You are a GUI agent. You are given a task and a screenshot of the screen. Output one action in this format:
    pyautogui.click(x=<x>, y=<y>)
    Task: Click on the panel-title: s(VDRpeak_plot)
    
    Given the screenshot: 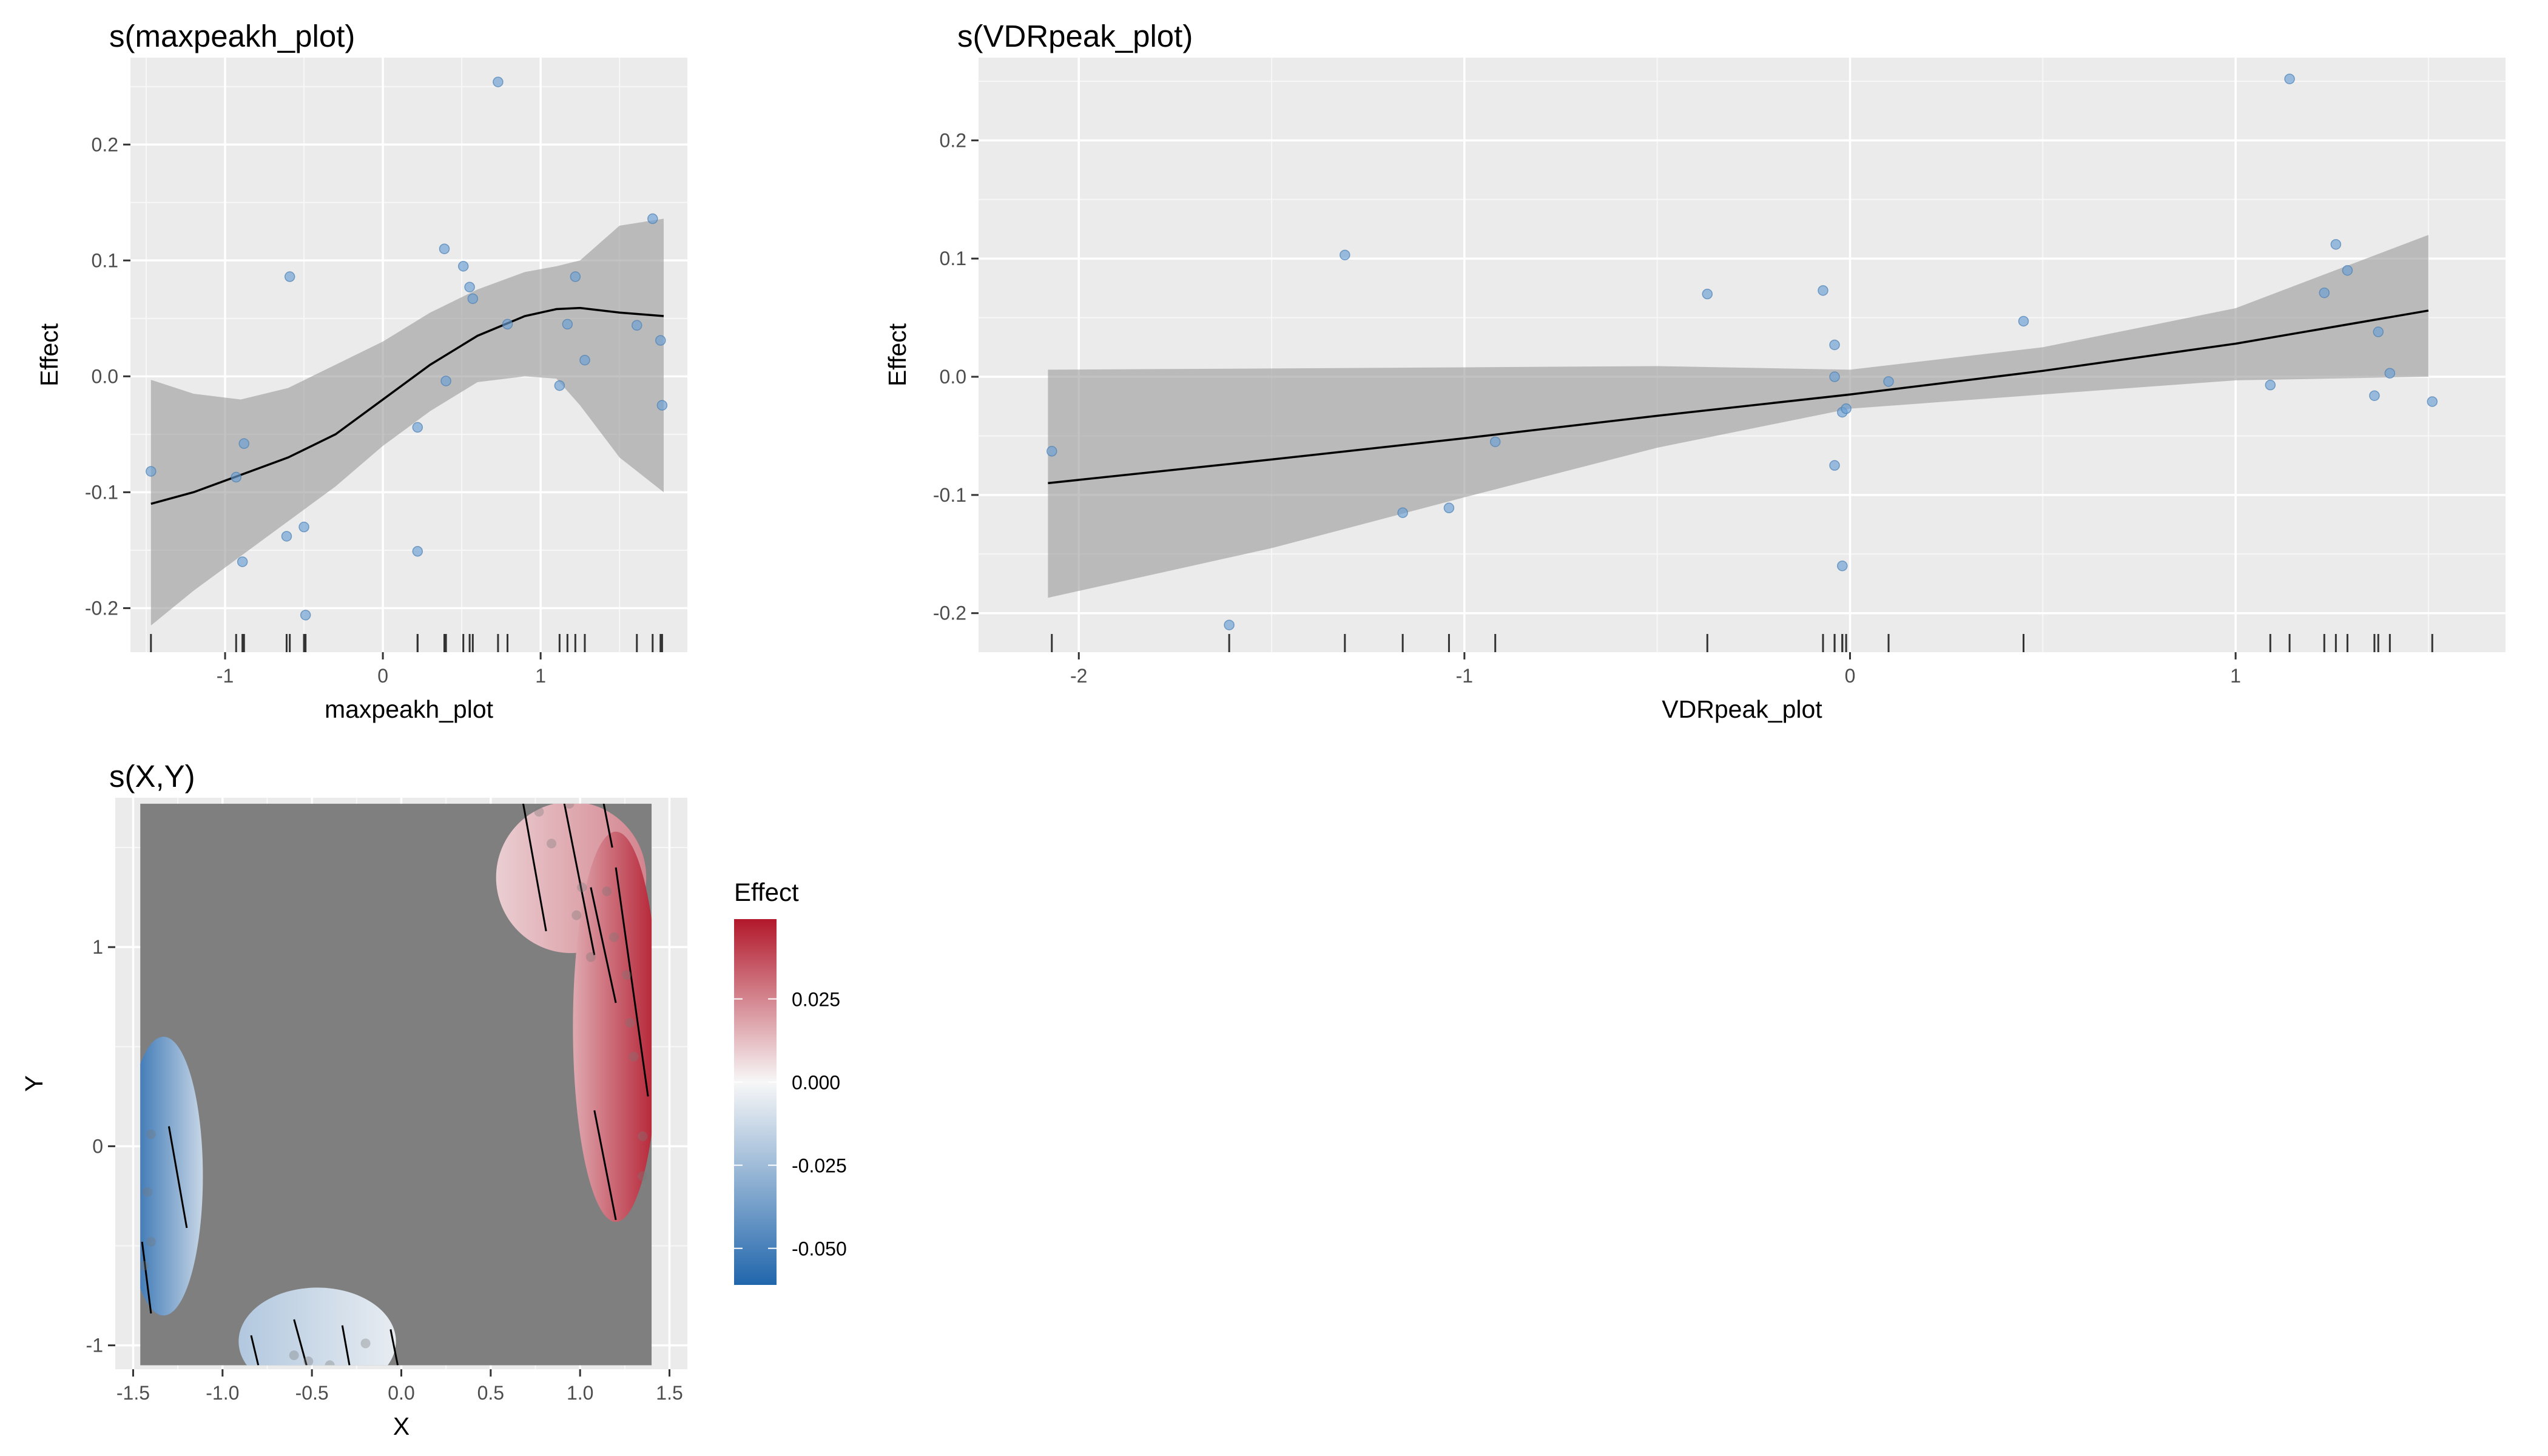 What is the action you would take?
    pyautogui.click(x=1075, y=36)
    